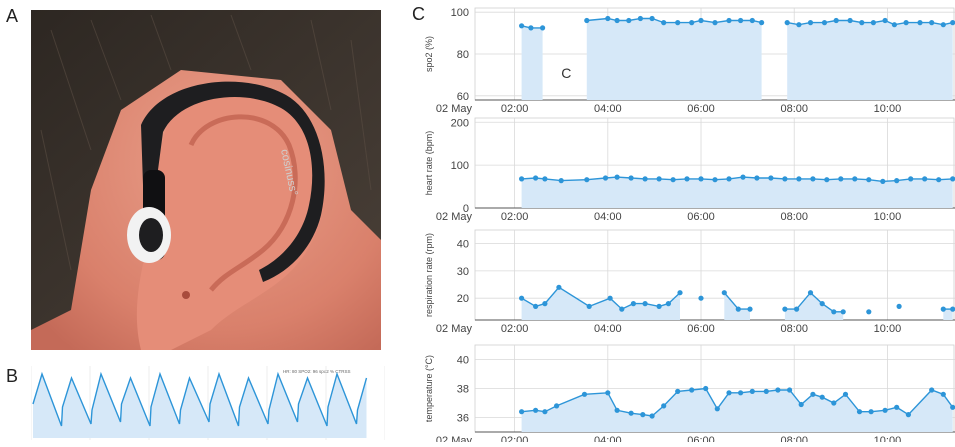 This screenshot has height=447, width=955. What do you see at coordinates (231, 218) in the screenshot?
I see `ear-outer` at bounding box center [231, 218].